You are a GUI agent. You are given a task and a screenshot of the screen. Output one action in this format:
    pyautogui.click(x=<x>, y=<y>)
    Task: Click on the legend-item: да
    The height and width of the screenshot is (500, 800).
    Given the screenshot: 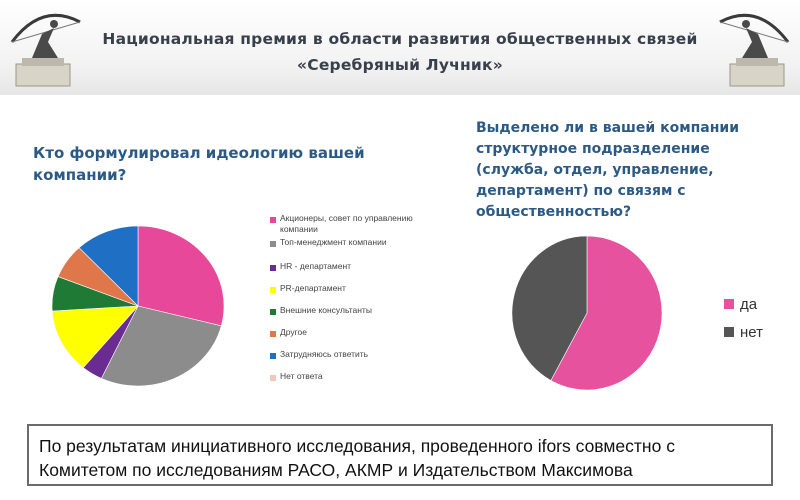 What is the action you would take?
    pyautogui.click(x=743, y=304)
    